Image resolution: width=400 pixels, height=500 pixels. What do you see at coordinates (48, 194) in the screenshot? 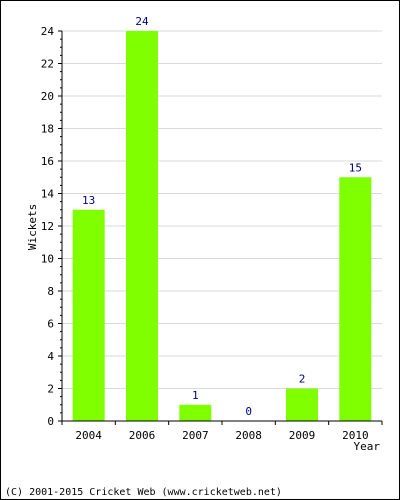
I see `y-tick-label: 14` at bounding box center [48, 194].